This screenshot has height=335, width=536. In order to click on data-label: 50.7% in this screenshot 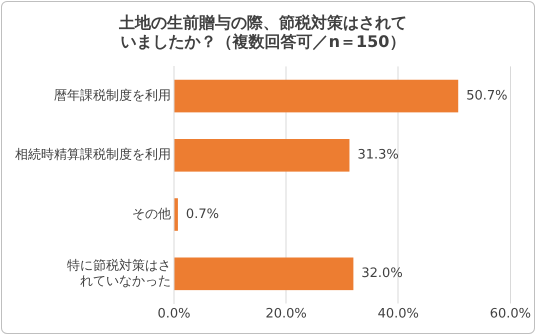, I will do `click(487, 96)`.